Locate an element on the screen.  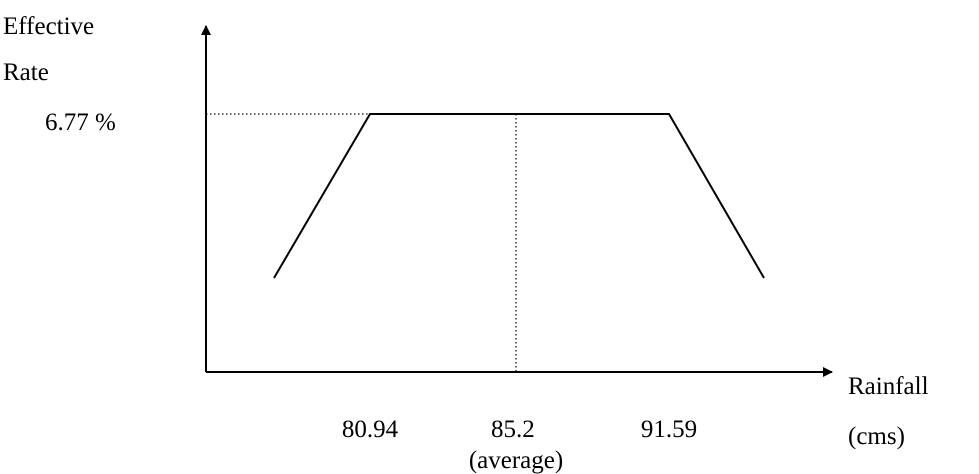
x-tick-label: 85.2 (average) is located at coordinates (516, 445).